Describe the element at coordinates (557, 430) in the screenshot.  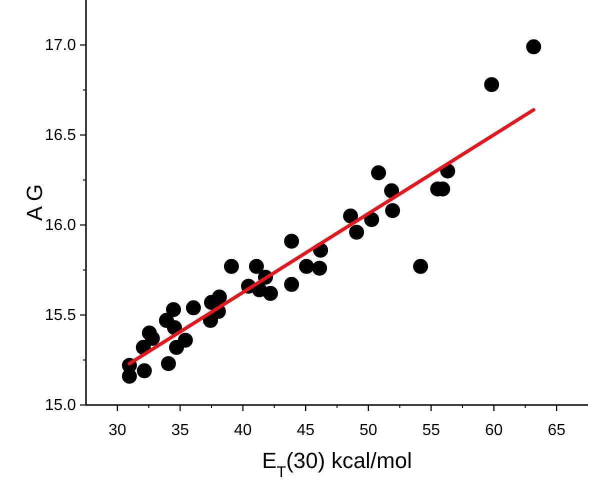
I see `x-tick-label: 65` at that location.